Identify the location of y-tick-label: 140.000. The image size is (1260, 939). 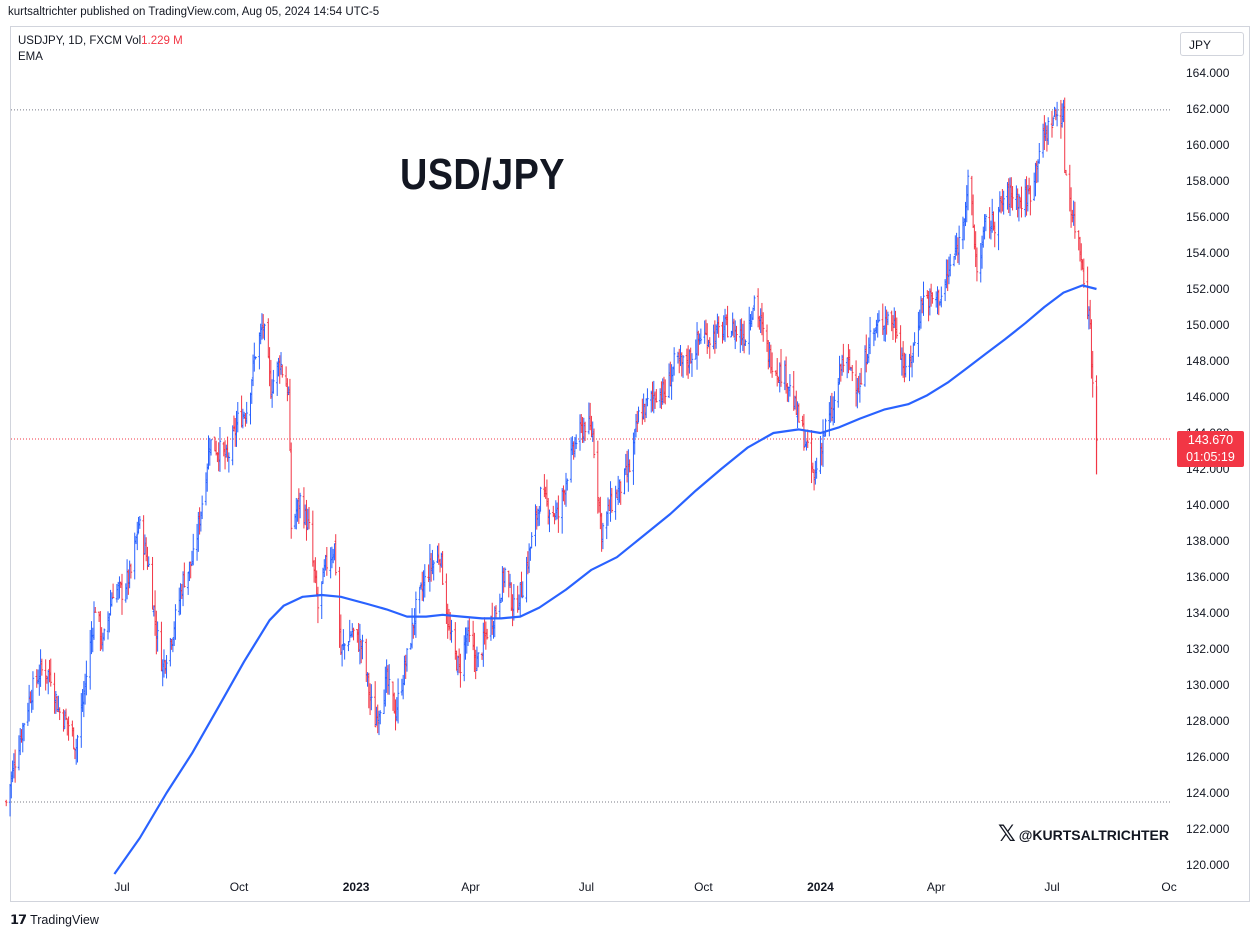
(1208, 505).